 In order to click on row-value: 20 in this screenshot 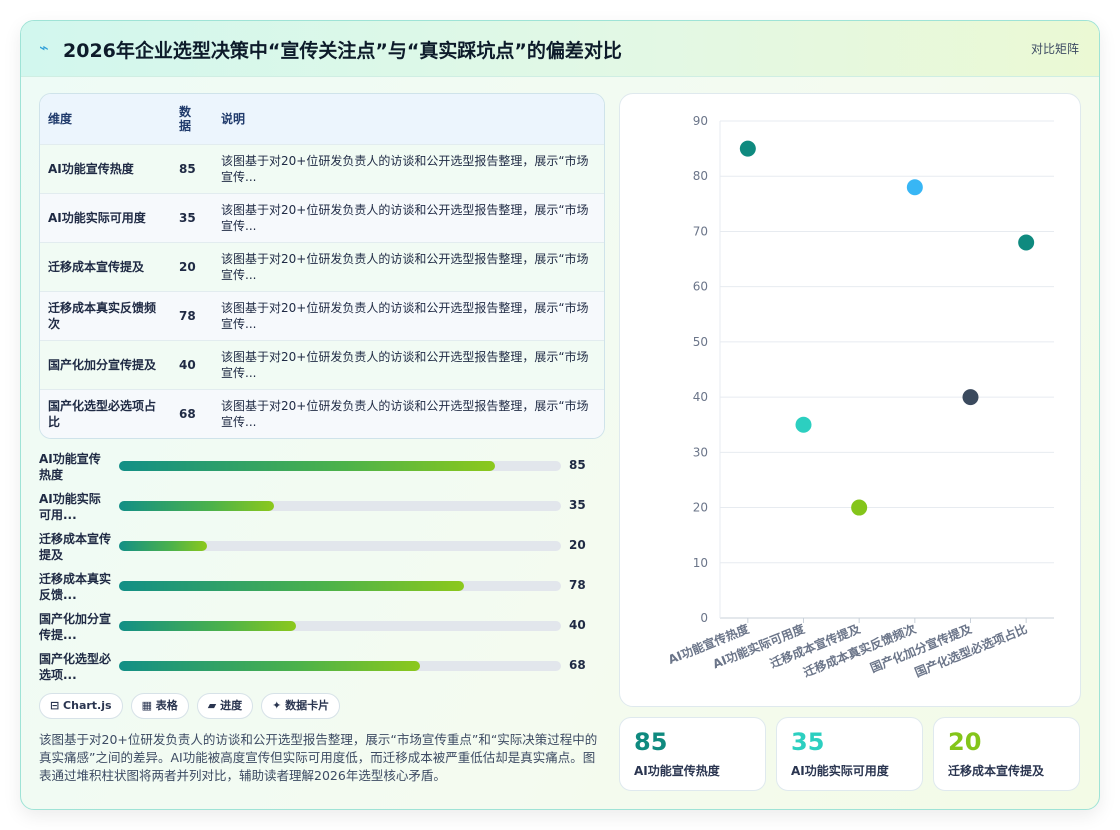, I will do `click(187, 266)`.